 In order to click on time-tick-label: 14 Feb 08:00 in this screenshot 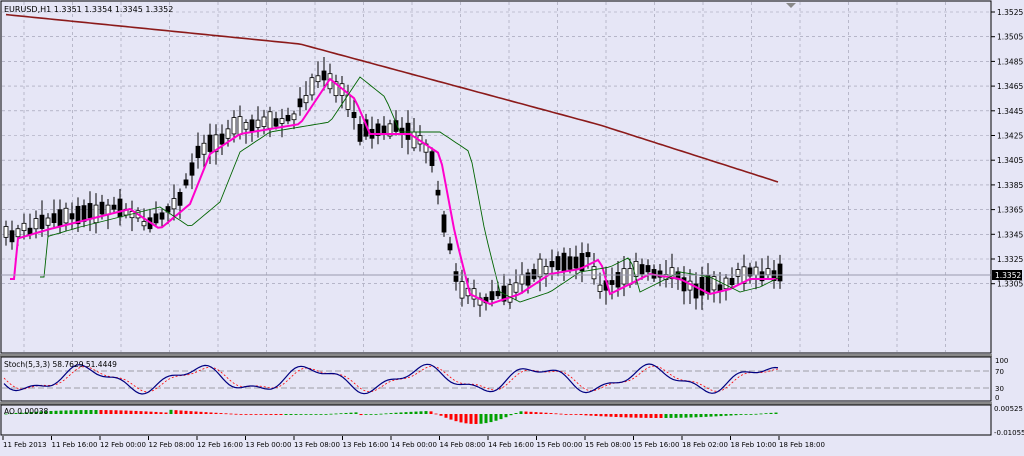, I will do `click(463, 445)`.